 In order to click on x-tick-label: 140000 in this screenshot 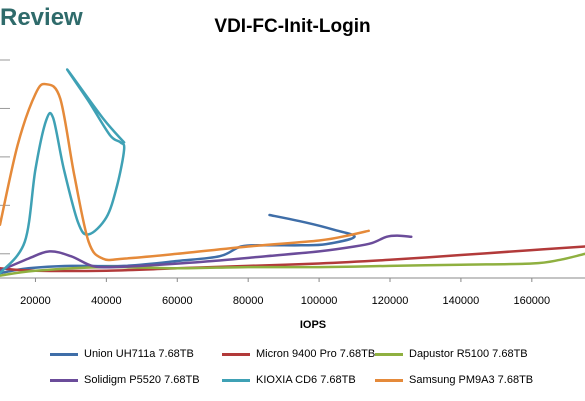, I will do `click(461, 301)`.